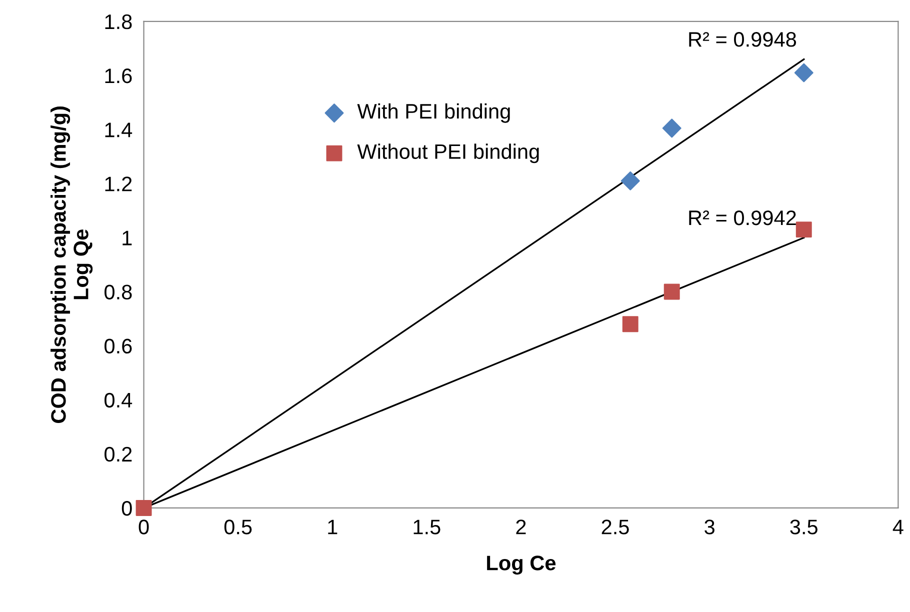 This screenshot has height=612, width=910. What do you see at coordinates (118, 346) in the screenshot?
I see `y-tick-label: 0.6` at bounding box center [118, 346].